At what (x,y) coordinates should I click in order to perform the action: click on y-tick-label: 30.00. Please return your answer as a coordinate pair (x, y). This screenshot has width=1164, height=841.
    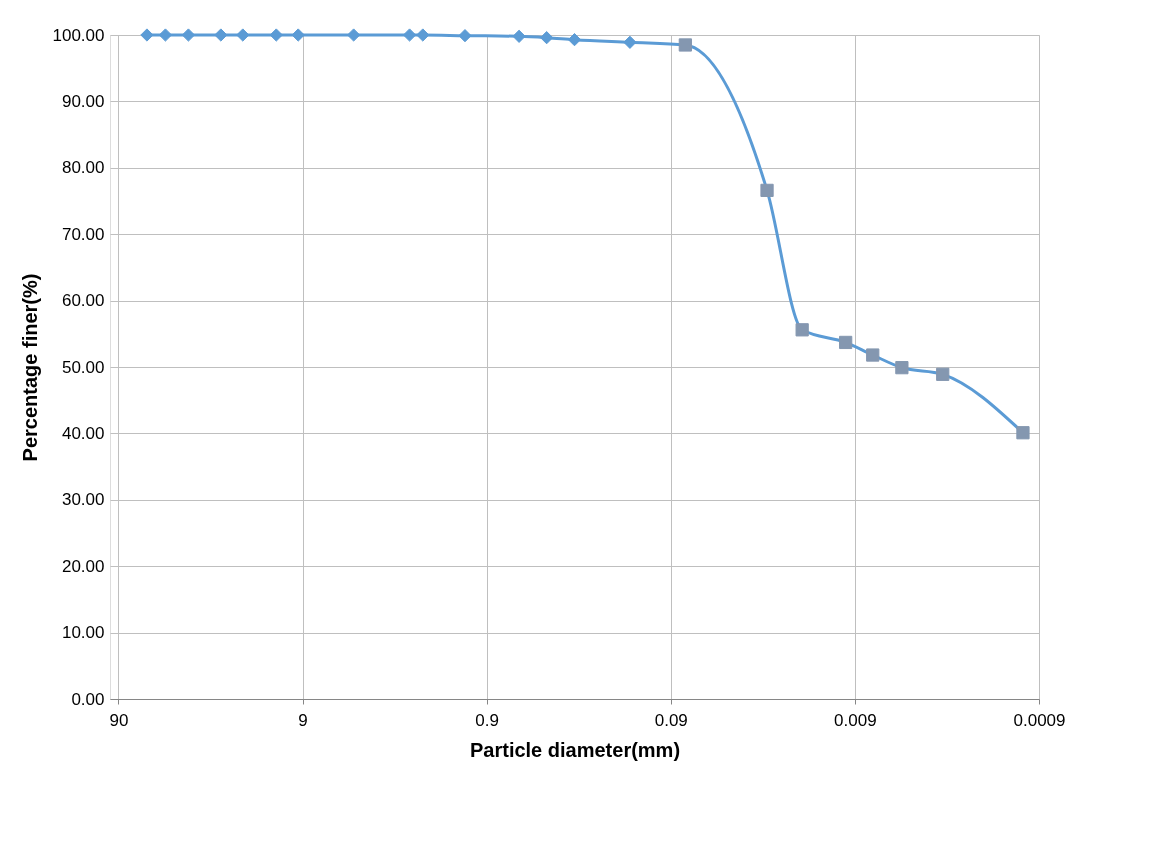
    Looking at the image, I should click on (83, 500).